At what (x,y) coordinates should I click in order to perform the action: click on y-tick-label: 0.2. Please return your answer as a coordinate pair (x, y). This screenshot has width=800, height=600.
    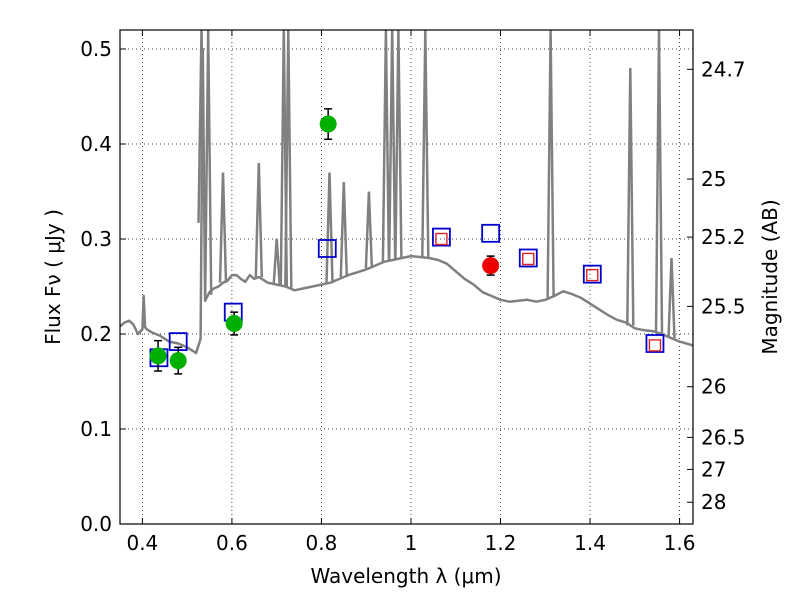
    Looking at the image, I should click on (96, 334).